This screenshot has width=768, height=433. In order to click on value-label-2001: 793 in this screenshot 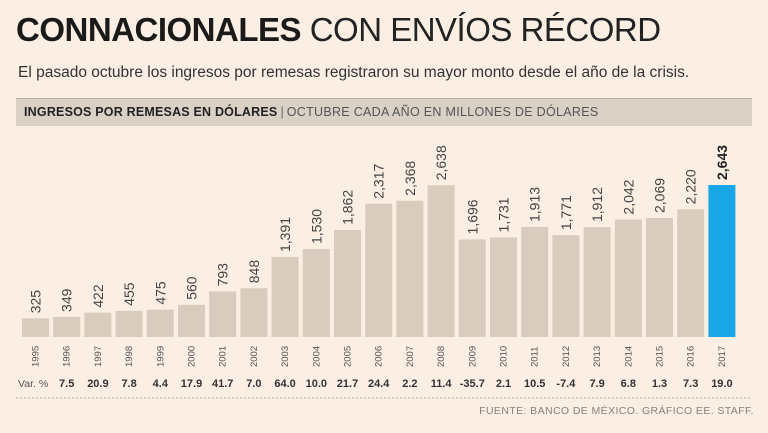, I will do `click(223, 275)`.